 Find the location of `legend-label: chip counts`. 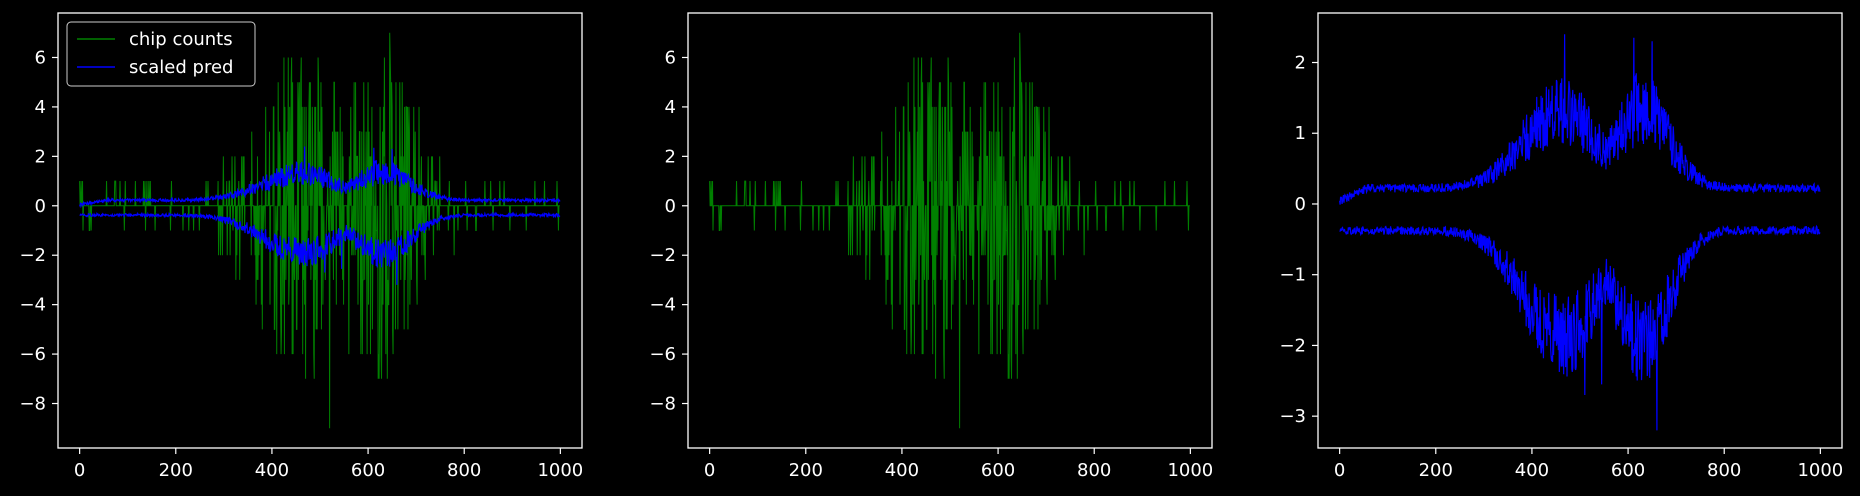

legend-label: chip counts is located at coordinates (181, 39).